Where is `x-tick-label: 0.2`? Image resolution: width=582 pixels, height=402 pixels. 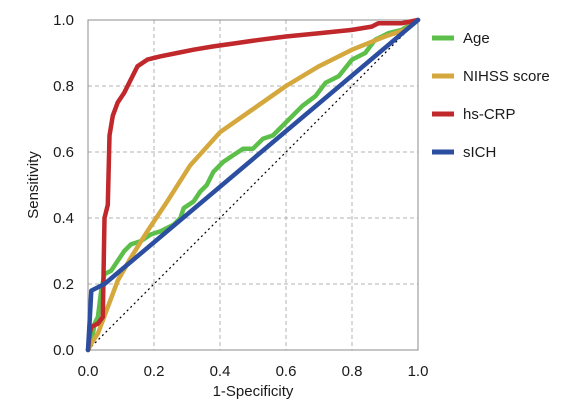
x-tick-label: 0.2 is located at coordinates (154, 371).